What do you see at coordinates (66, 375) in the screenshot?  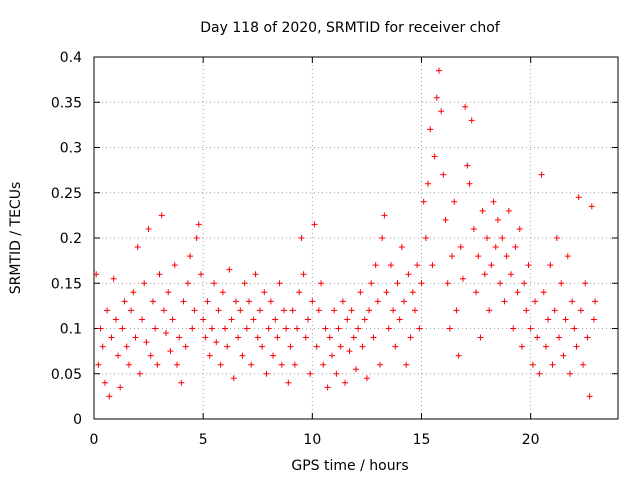 I see `y-tick-label: 0.05` at bounding box center [66, 375].